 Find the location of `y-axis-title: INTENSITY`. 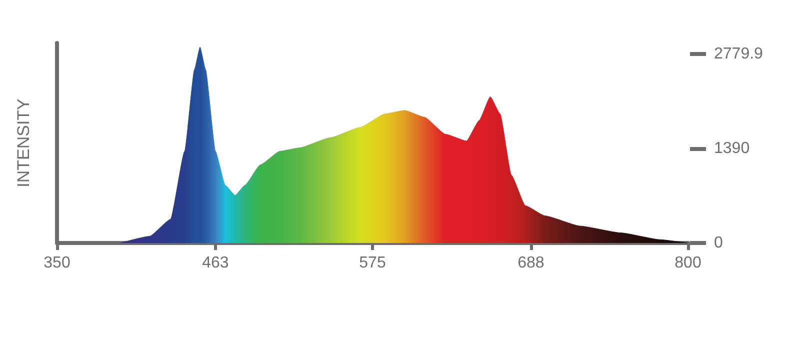

y-axis-title: INTENSITY is located at coordinates (23, 143).